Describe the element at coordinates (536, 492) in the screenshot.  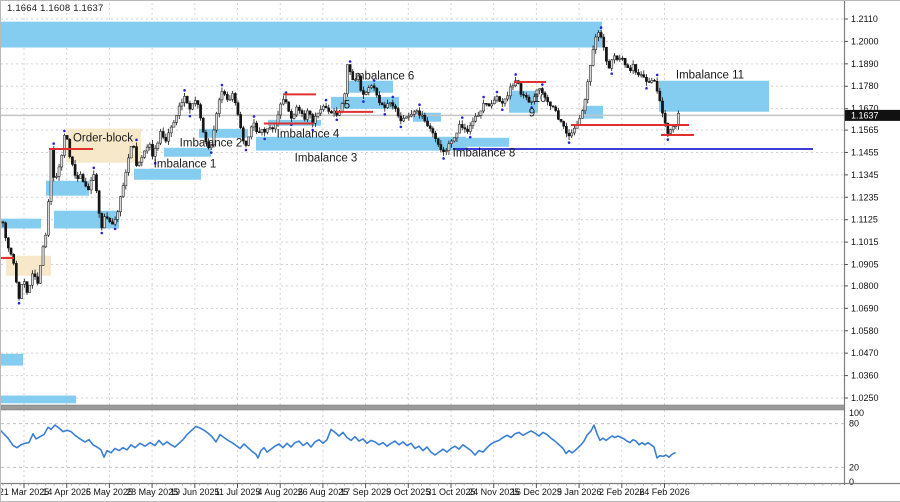
I see `date-tick-label: 16 Dec 2025` at that location.